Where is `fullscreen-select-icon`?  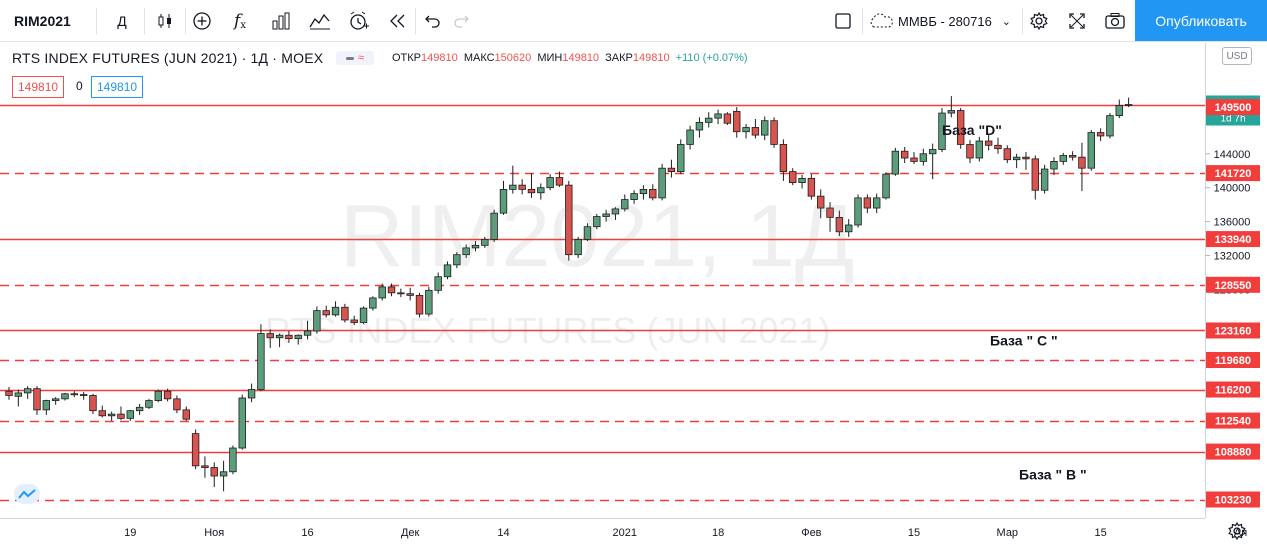
fullscreen-select-icon is located at coordinates (843, 21).